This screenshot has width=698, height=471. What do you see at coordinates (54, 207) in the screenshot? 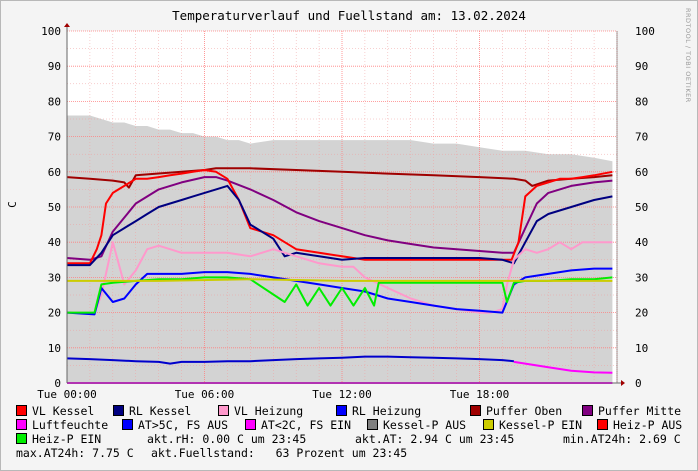
I see `y-tick-label-left: 50` at bounding box center [54, 207].